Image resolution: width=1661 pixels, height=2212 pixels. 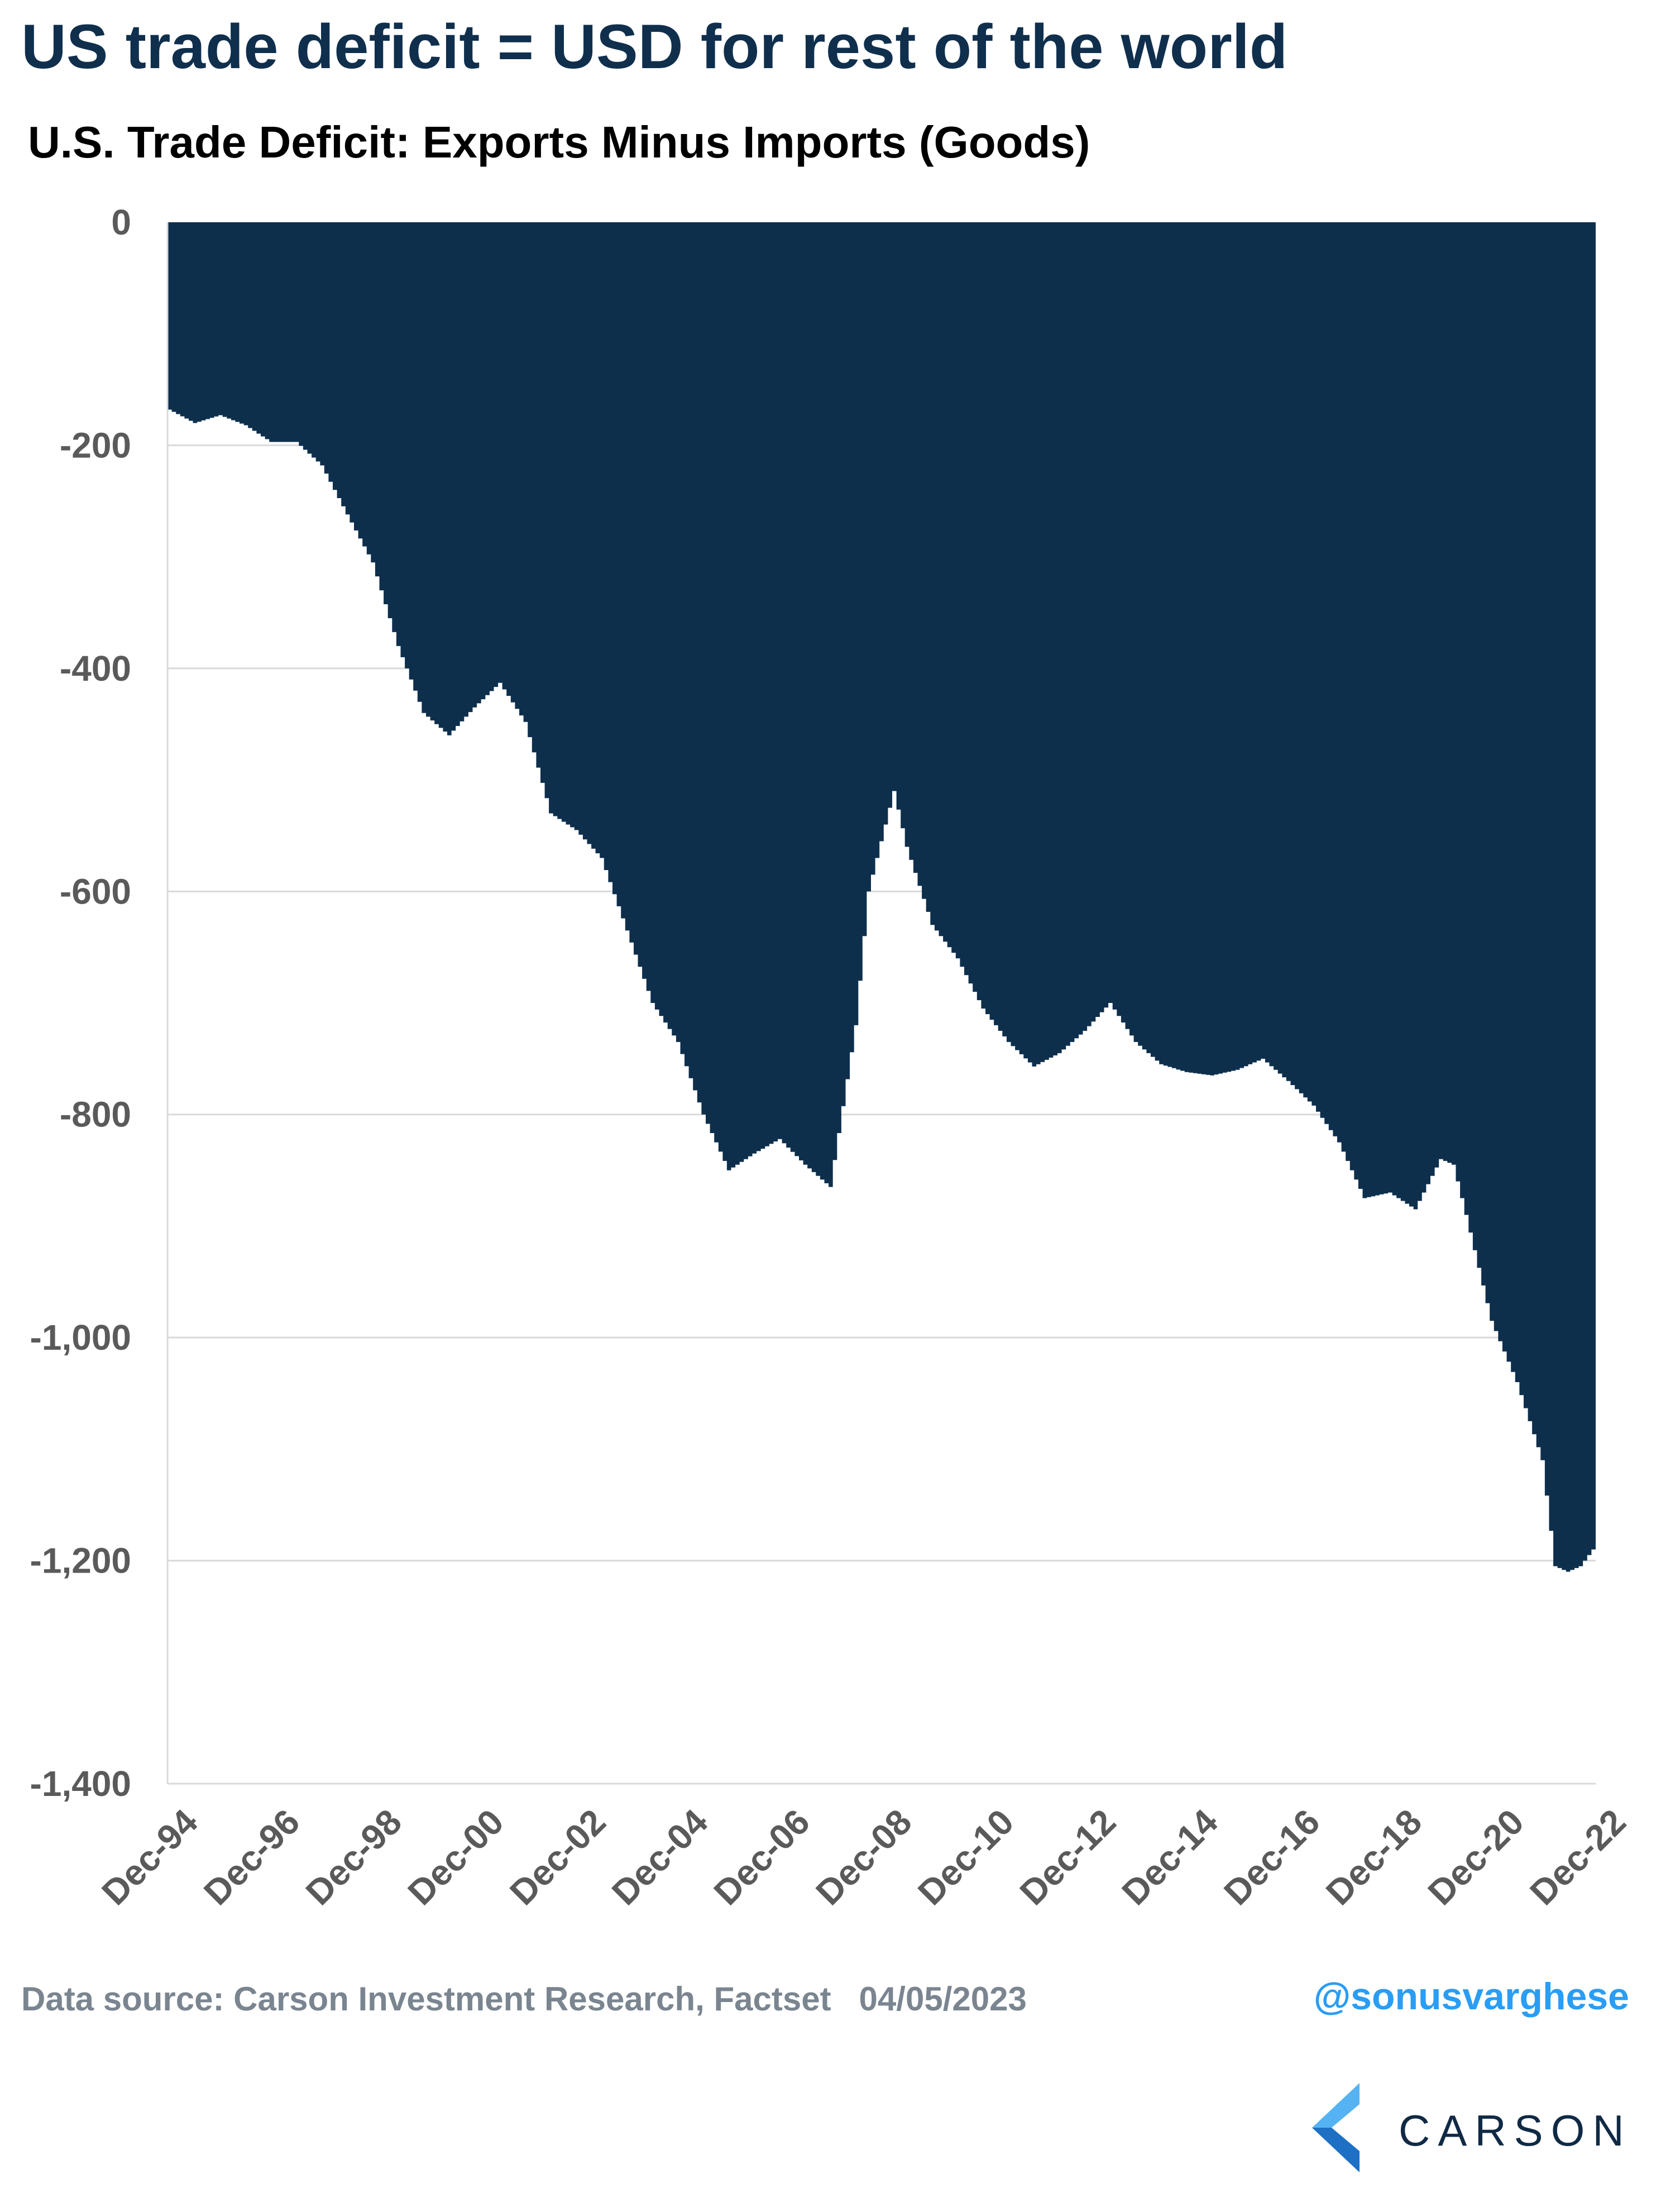 I want to click on logo-mark-top, so click(x=1336, y=2105).